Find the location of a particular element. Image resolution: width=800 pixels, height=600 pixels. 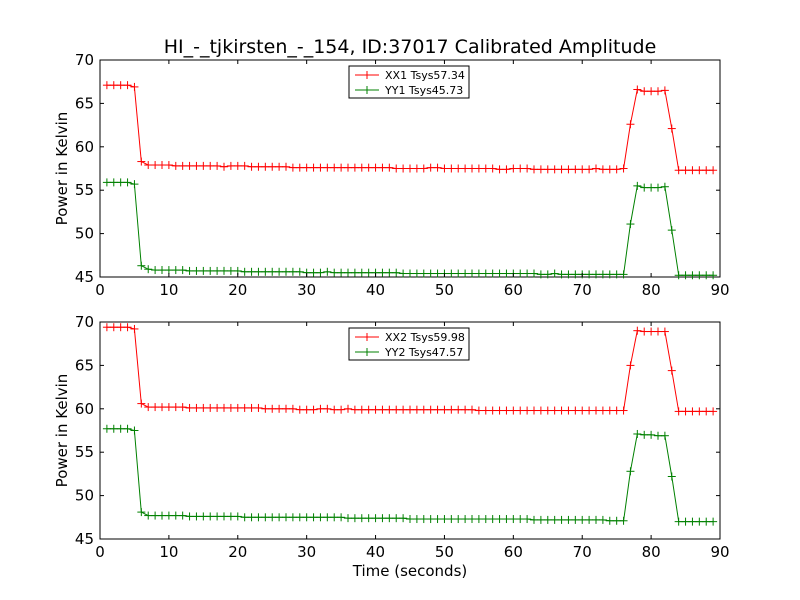

x-axis-label: Time (seconds) is located at coordinates (410, 571).